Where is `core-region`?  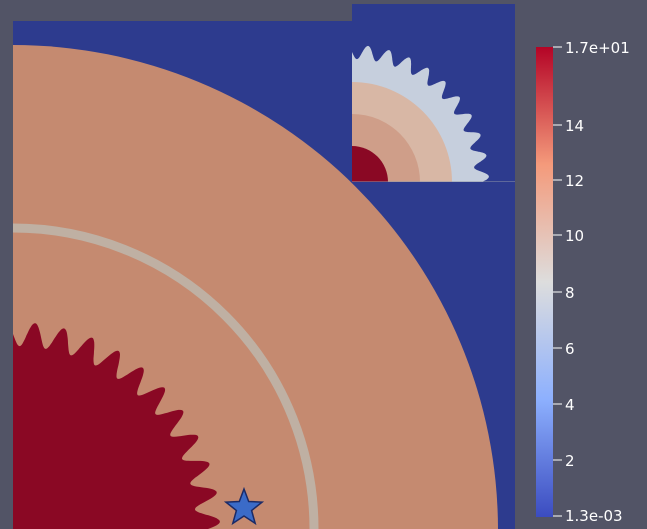 core-region is located at coordinates (116, 426).